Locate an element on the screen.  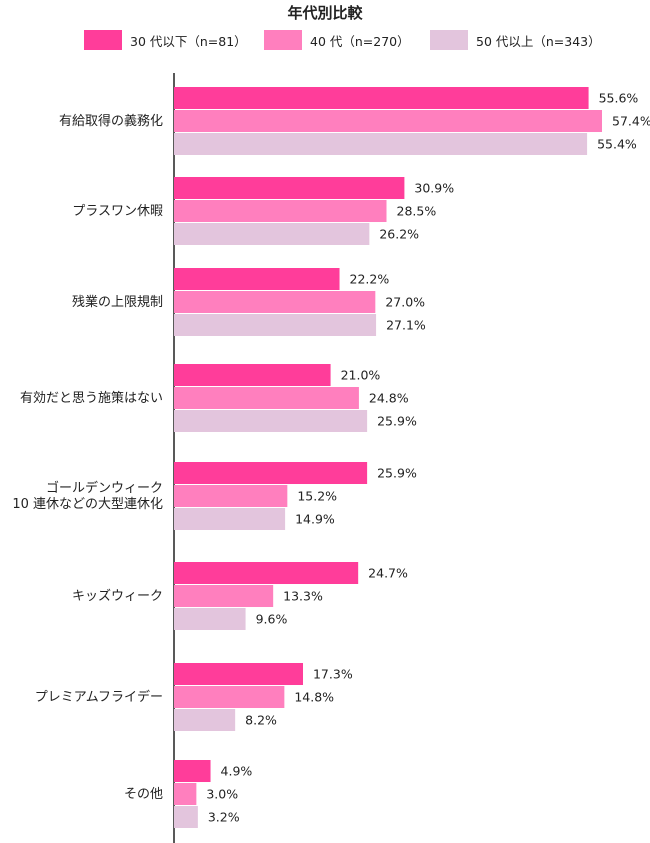
value-label: 57.4% is located at coordinates (631, 121).